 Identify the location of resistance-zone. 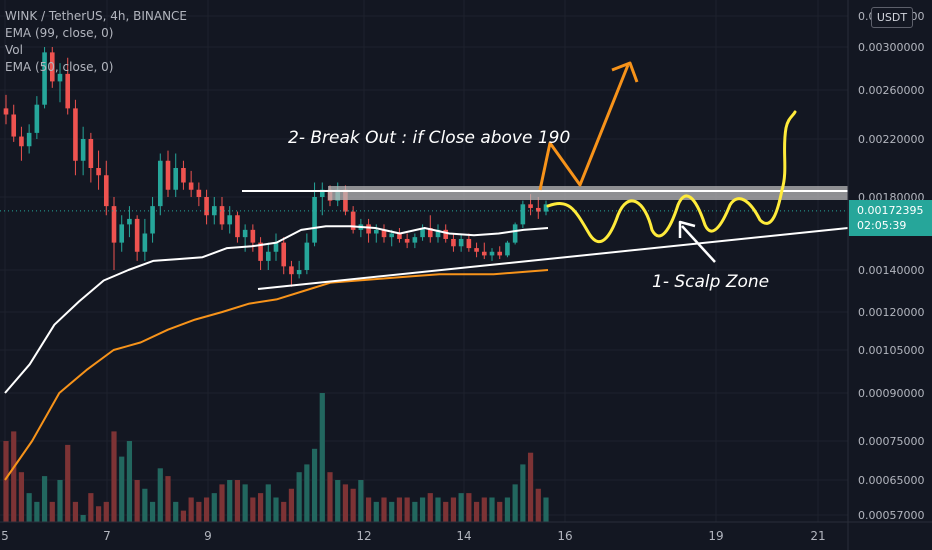
(588, 193).